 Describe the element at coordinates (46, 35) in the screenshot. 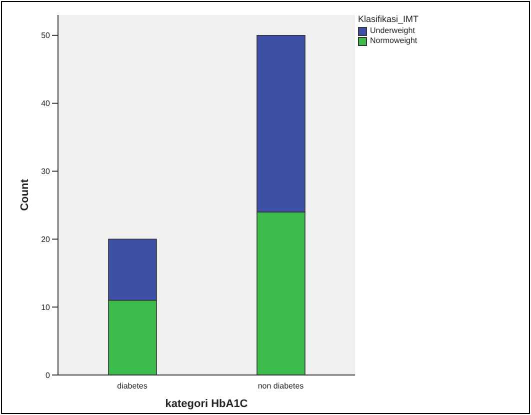

I see `y-tick-label: 50` at that location.